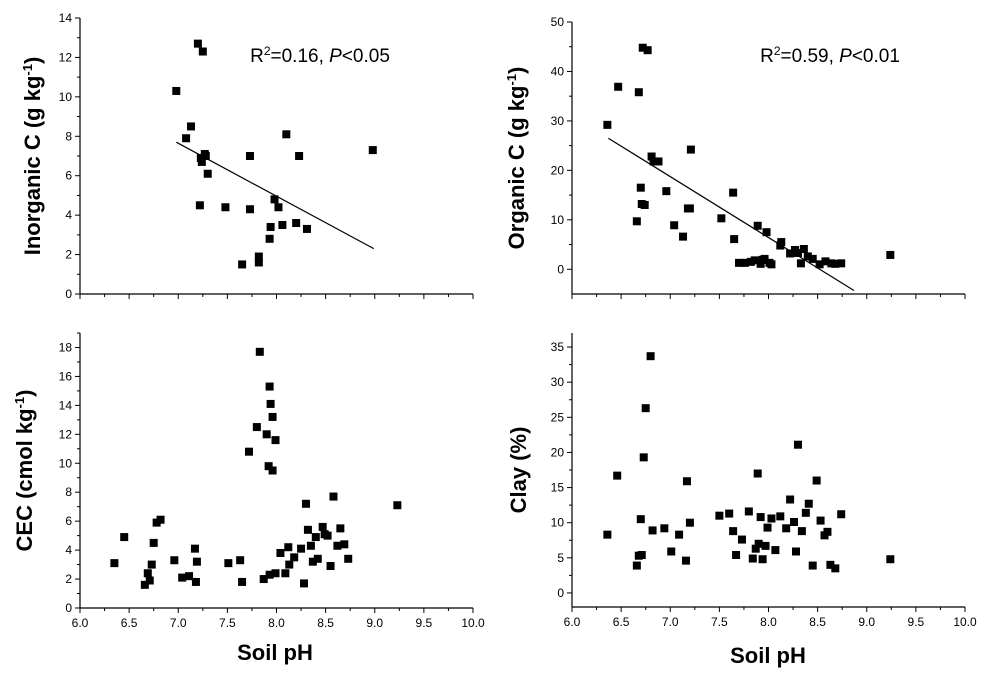  What do you see at coordinates (24, 471) in the screenshot?
I see `y-axis-title: CEC (cmol kg-1)` at bounding box center [24, 471].